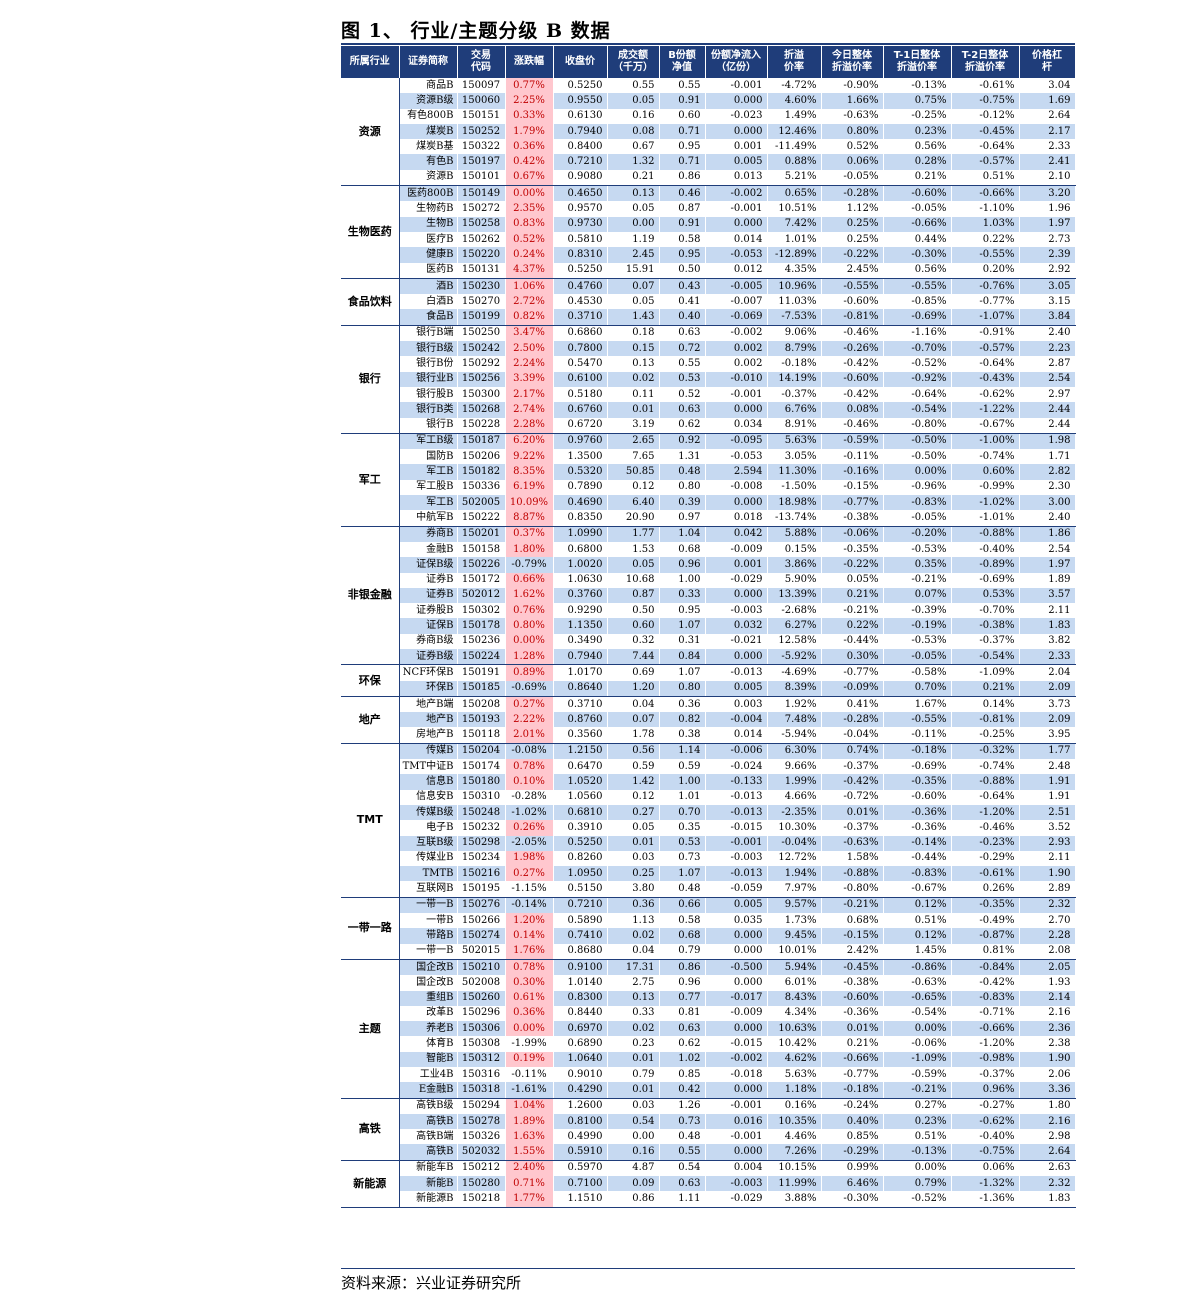 The image size is (1191, 1313). Describe the element at coordinates (794, 224) in the screenshot. I see `value-cell: 7.42%` at that location.